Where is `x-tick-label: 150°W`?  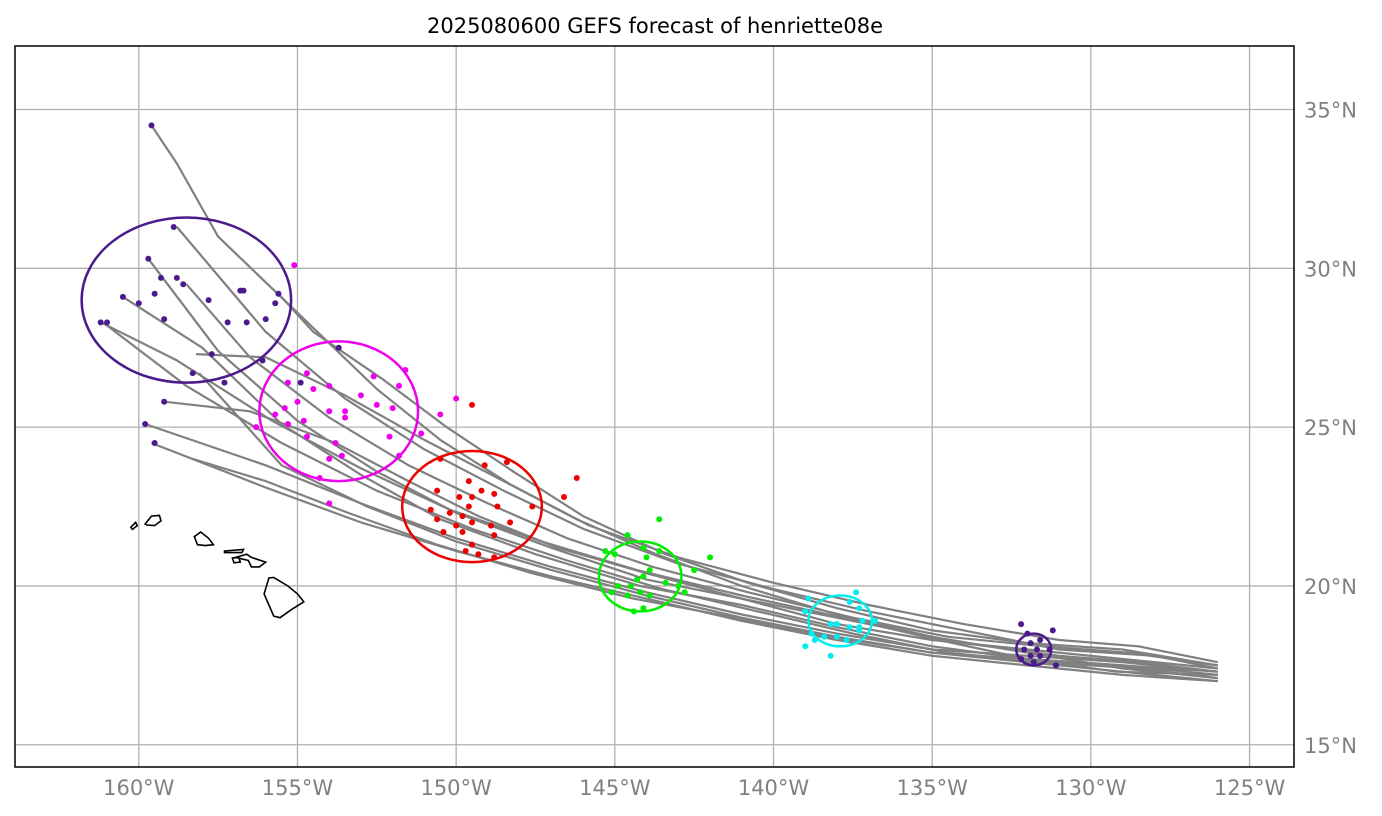 x-tick-label: 150°W is located at coordinates (456, 788).